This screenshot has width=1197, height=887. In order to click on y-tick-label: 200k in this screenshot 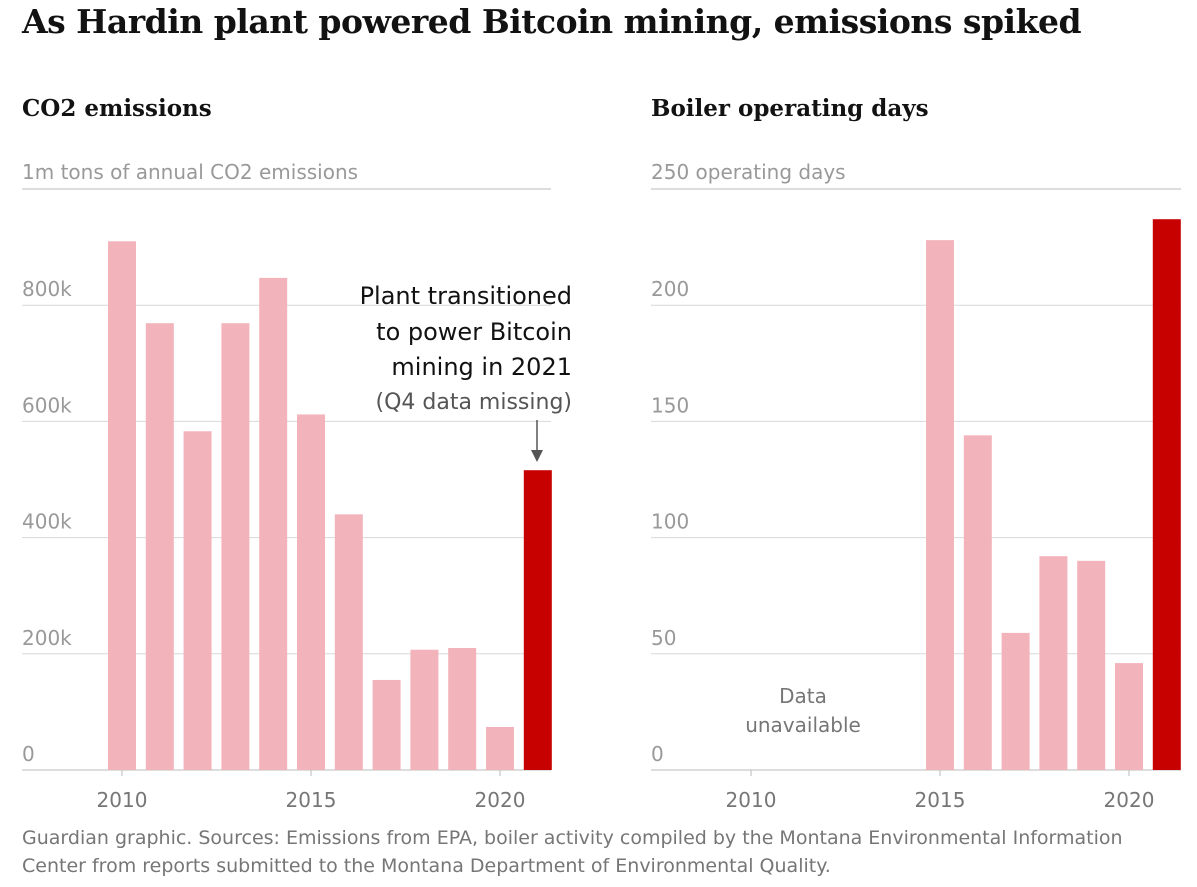, I will do `click(47, 638)`.